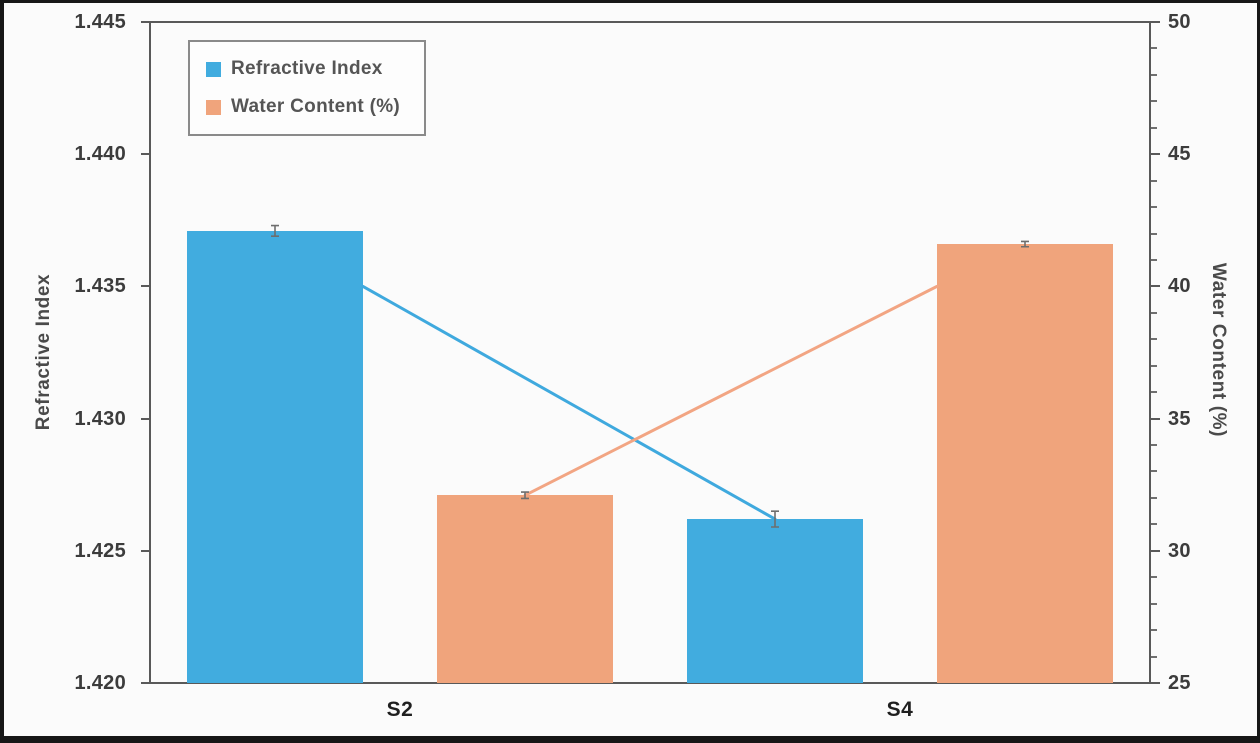  Describe the element at coordinates (275, 456) in the screenshot. I see `bar-s2-refractive-index` at that location.